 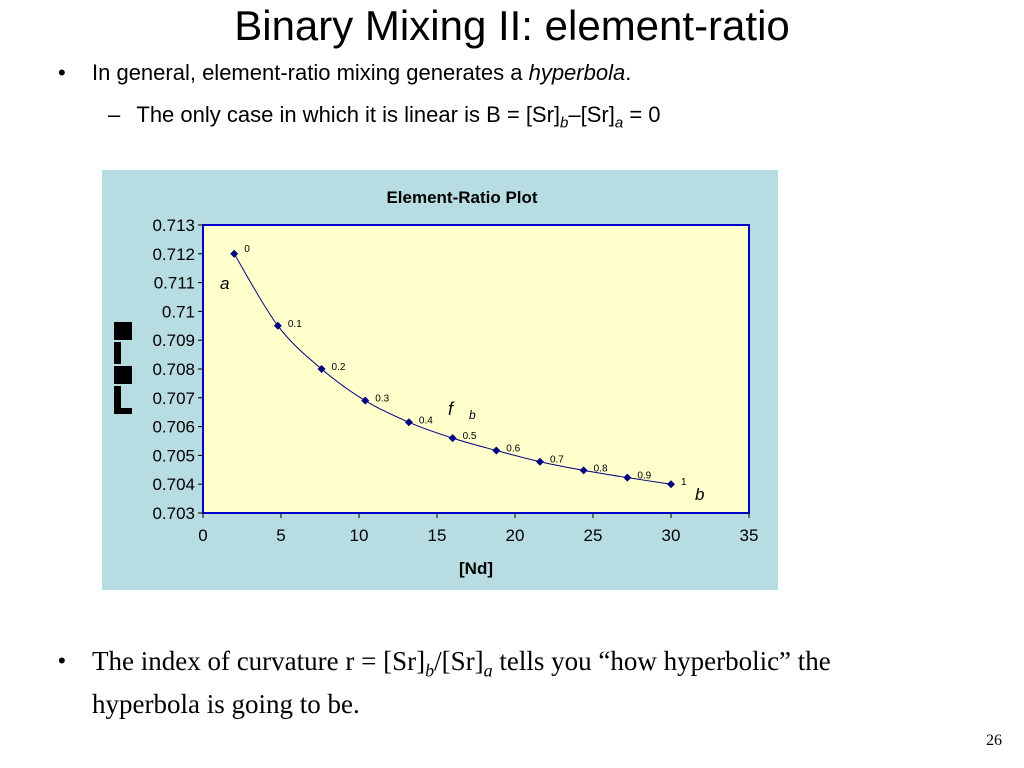 I want to click on point-label: 0.2, so click(x=339, y=367).